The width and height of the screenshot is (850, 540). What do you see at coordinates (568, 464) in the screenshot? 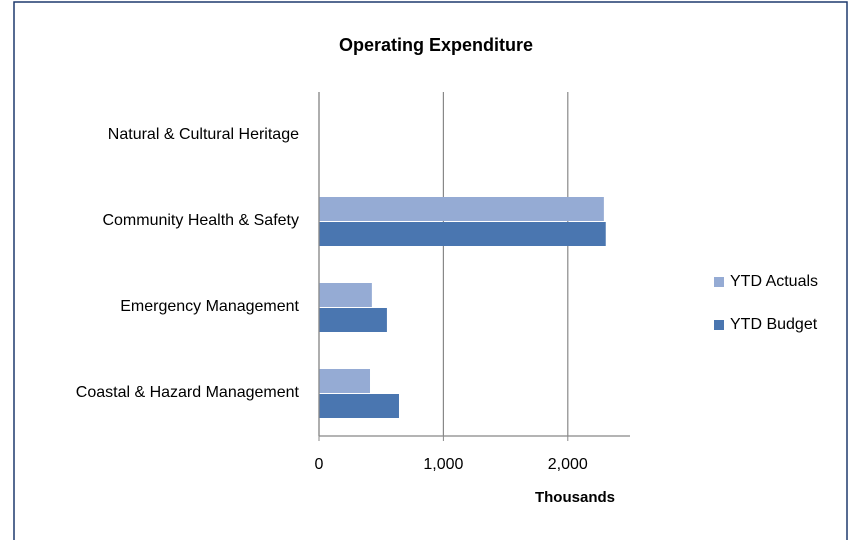
I see `x-tick-label: 2,000` at bounding box center [568, 464].